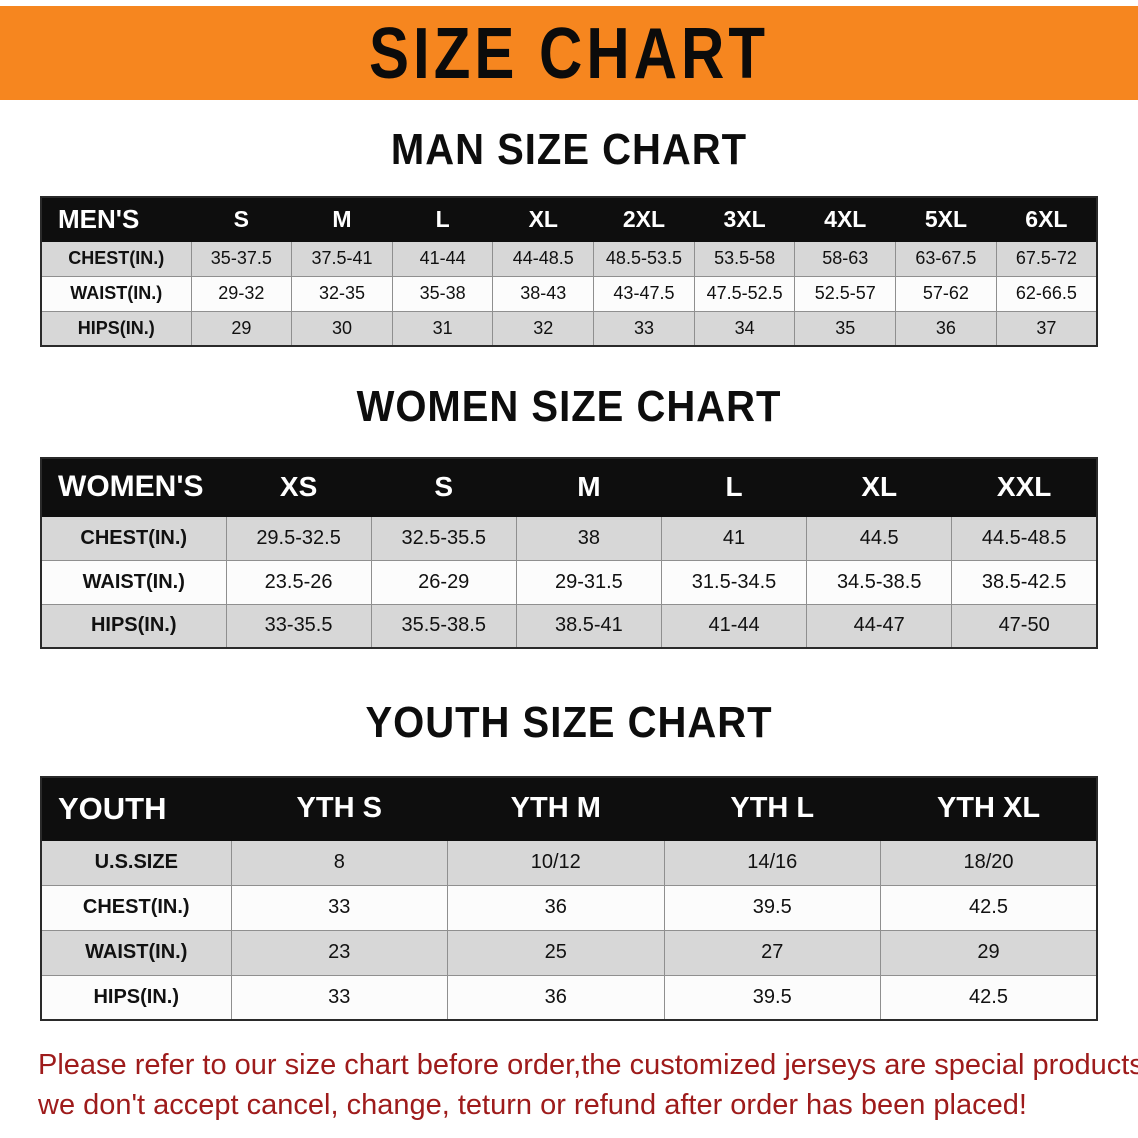  Describe the element at coordinates (241, 293) in the screenshot. I see `size-value-cell: 29-32` at that location.